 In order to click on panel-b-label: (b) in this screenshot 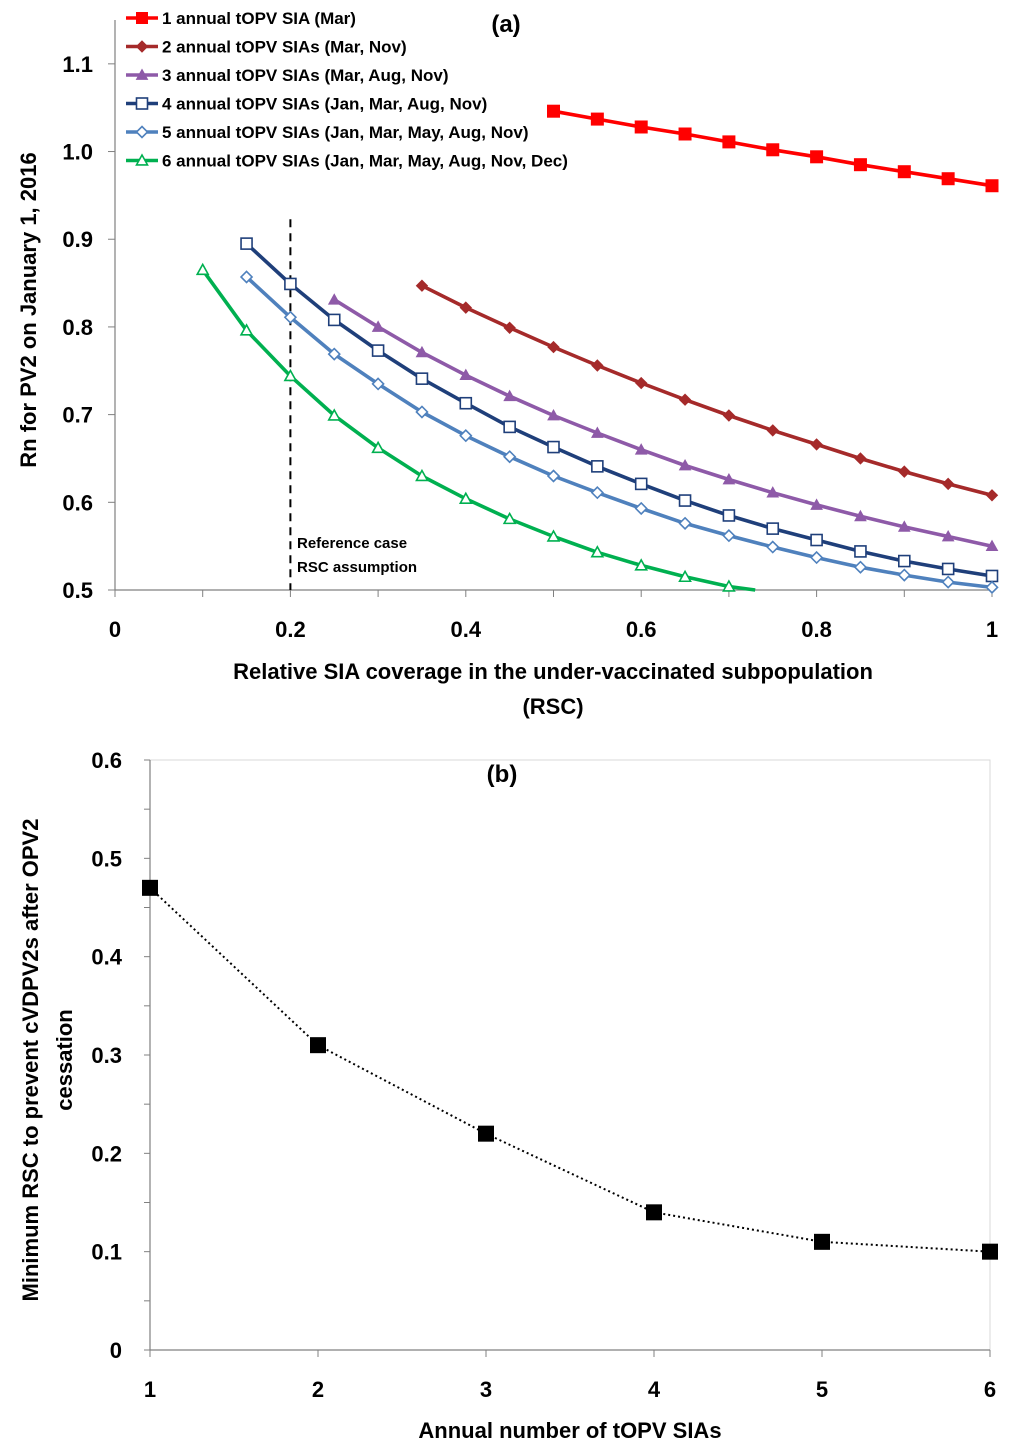, I will do `click(502, 774)`.